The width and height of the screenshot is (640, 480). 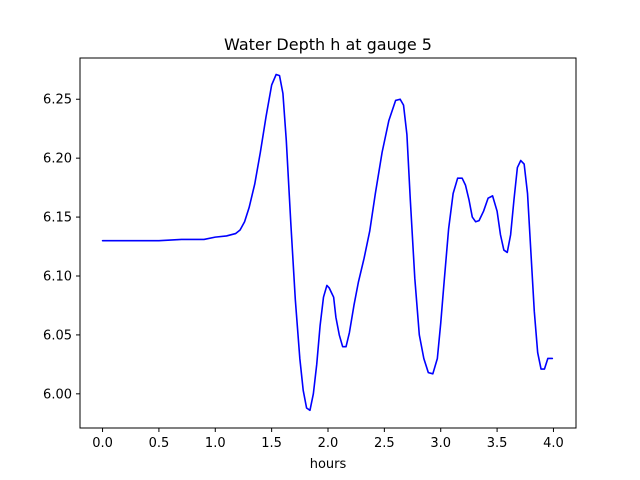 I want to click on x-tick-label: 1.0, so click(x=215, y=443).